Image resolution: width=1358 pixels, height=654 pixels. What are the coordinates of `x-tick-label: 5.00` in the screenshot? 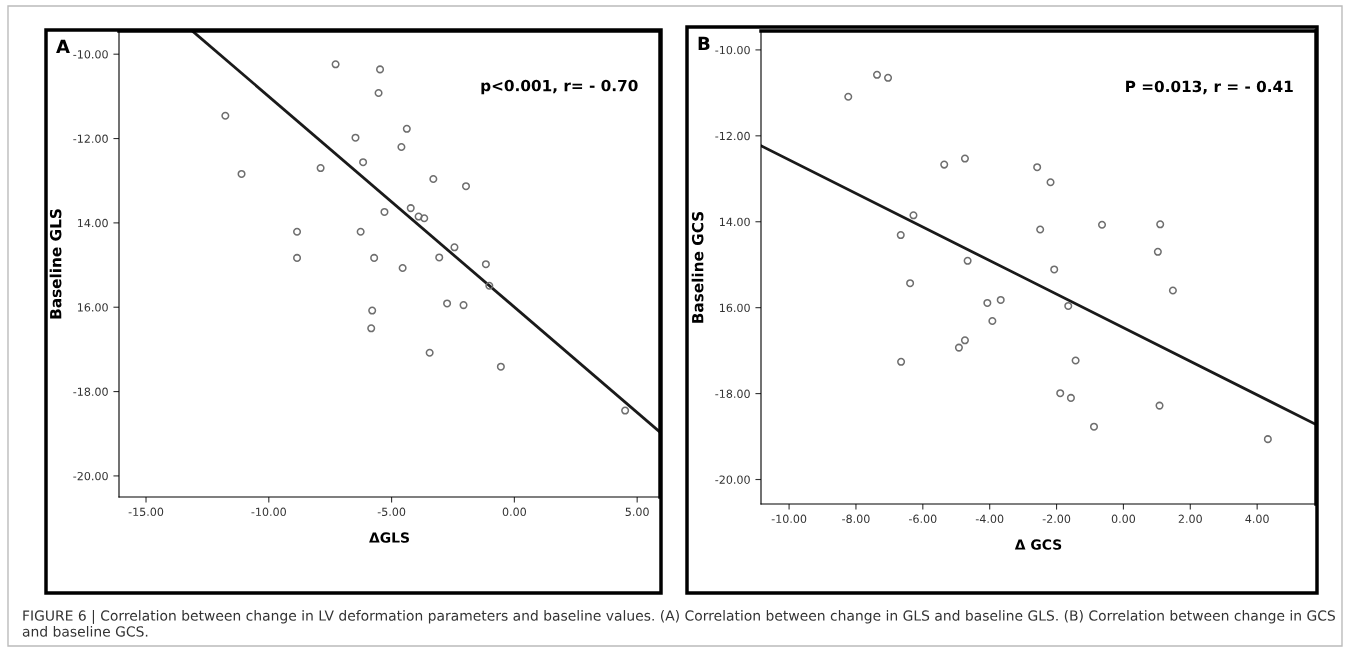 It's located at (637, 512).